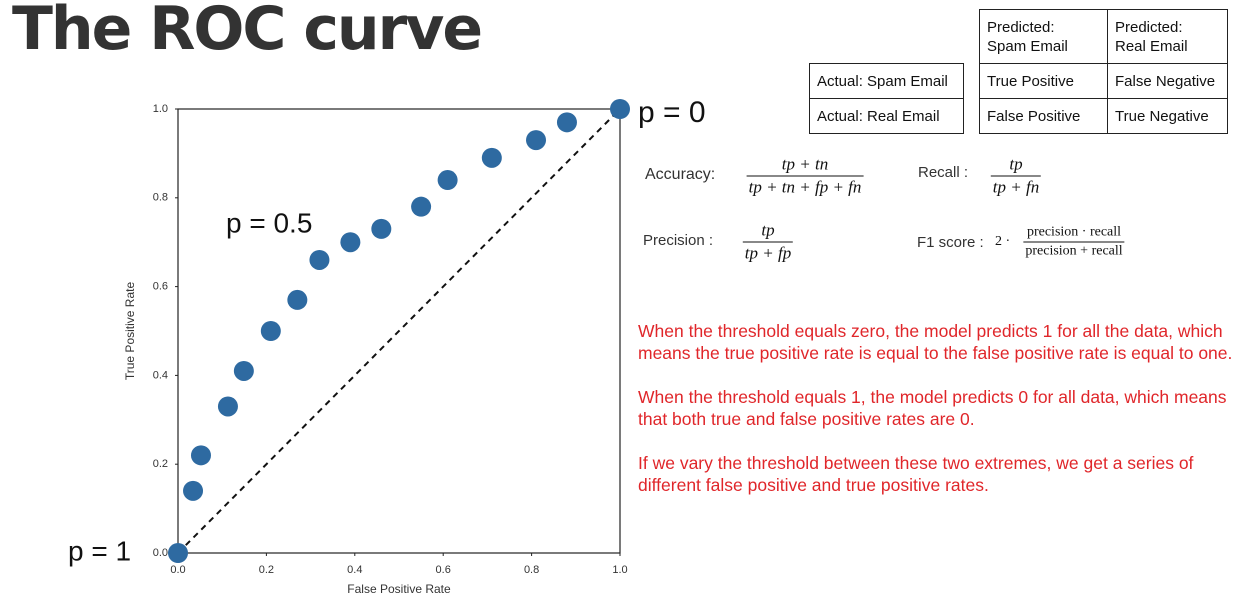 This screenshot has height=598, width=1238. Describe the element at coordinates (768, 252) in the screenshot. I see `denominator: tp + fp` at that location.